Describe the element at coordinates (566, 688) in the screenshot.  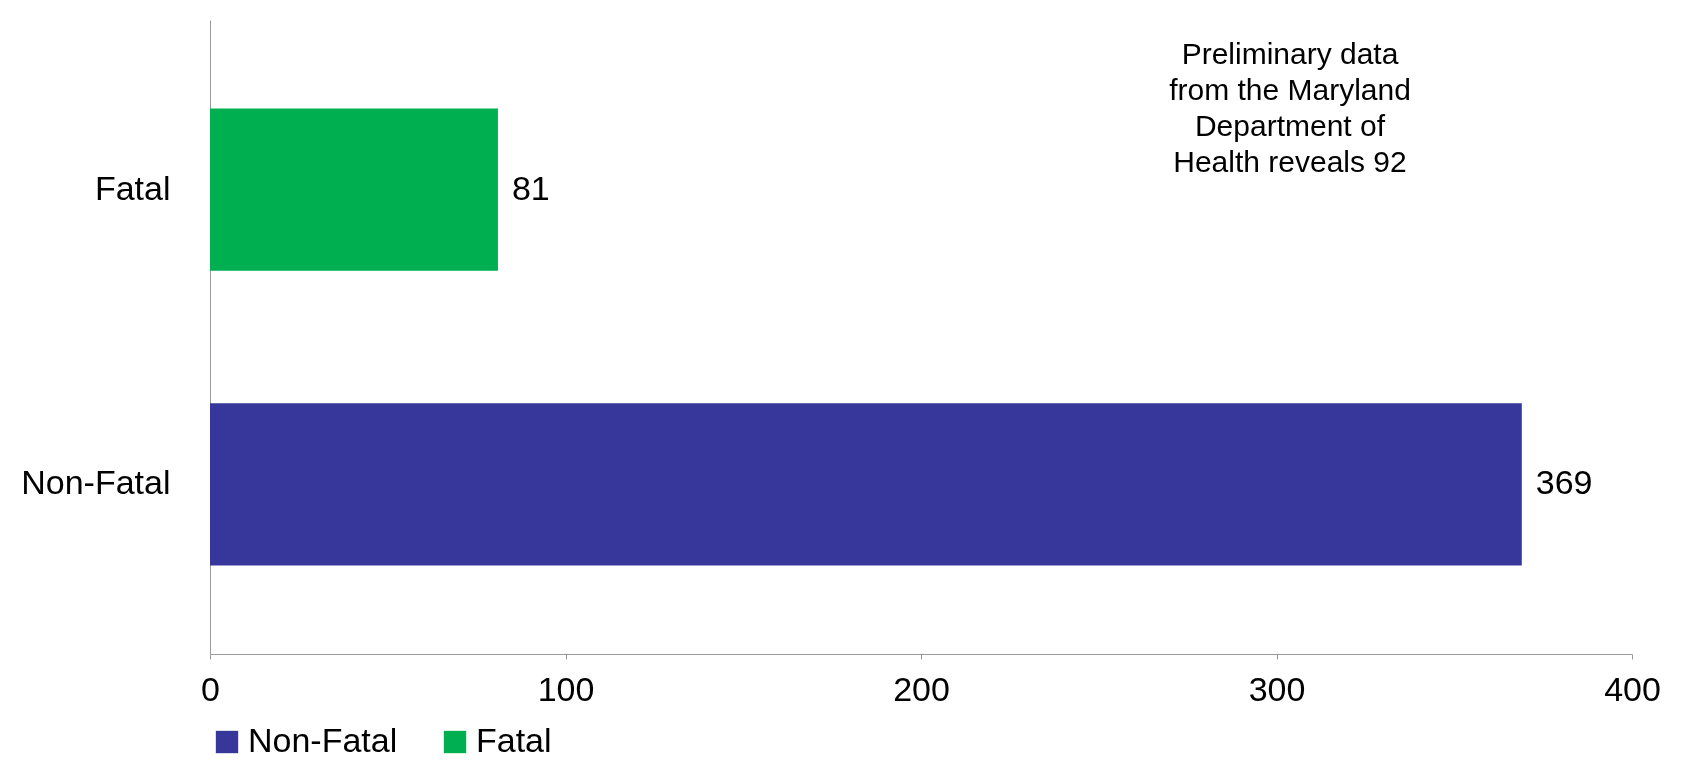
I see `x-tick-label: 100` at that location.